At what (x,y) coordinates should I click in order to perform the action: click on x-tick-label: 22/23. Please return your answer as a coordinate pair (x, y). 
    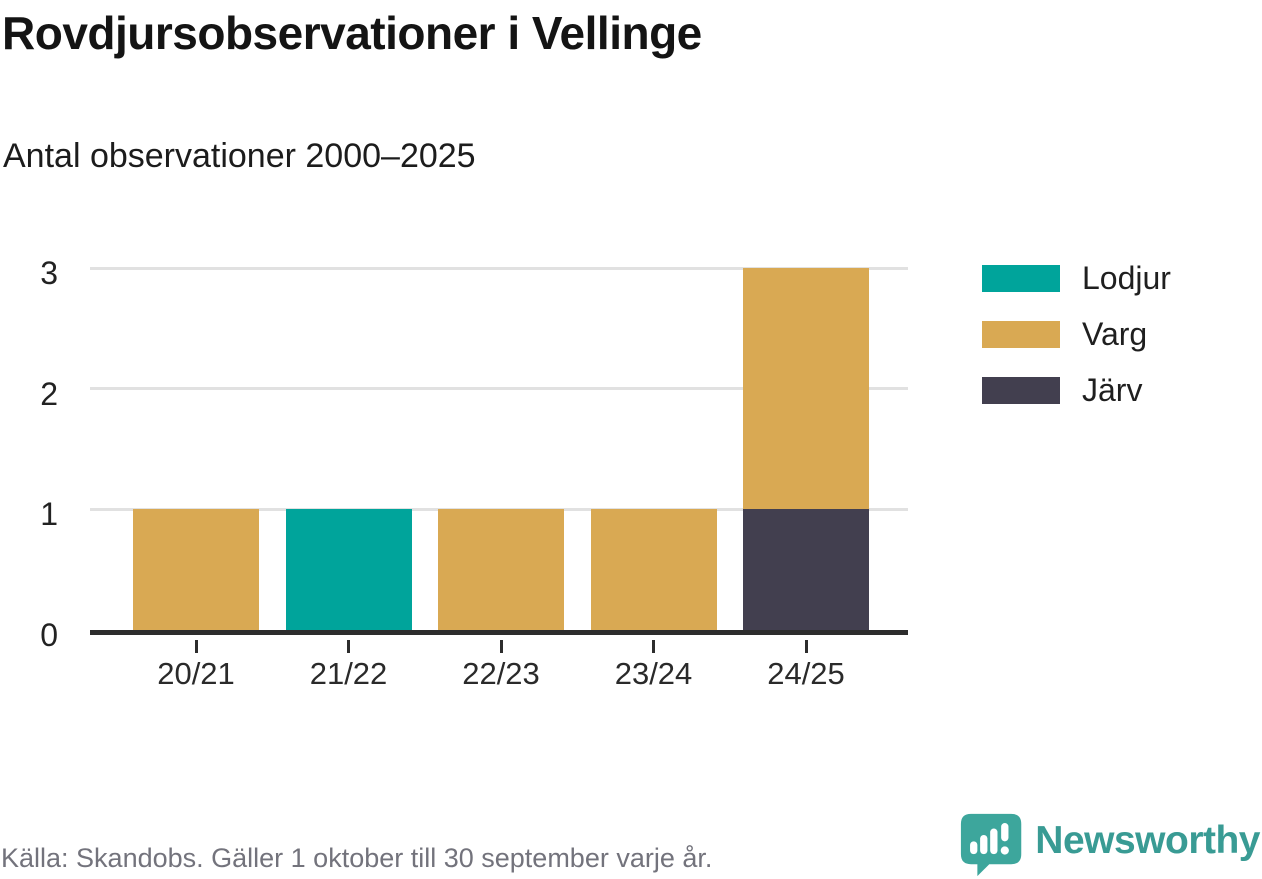
    Looking at the image, I should click on (501, 673).